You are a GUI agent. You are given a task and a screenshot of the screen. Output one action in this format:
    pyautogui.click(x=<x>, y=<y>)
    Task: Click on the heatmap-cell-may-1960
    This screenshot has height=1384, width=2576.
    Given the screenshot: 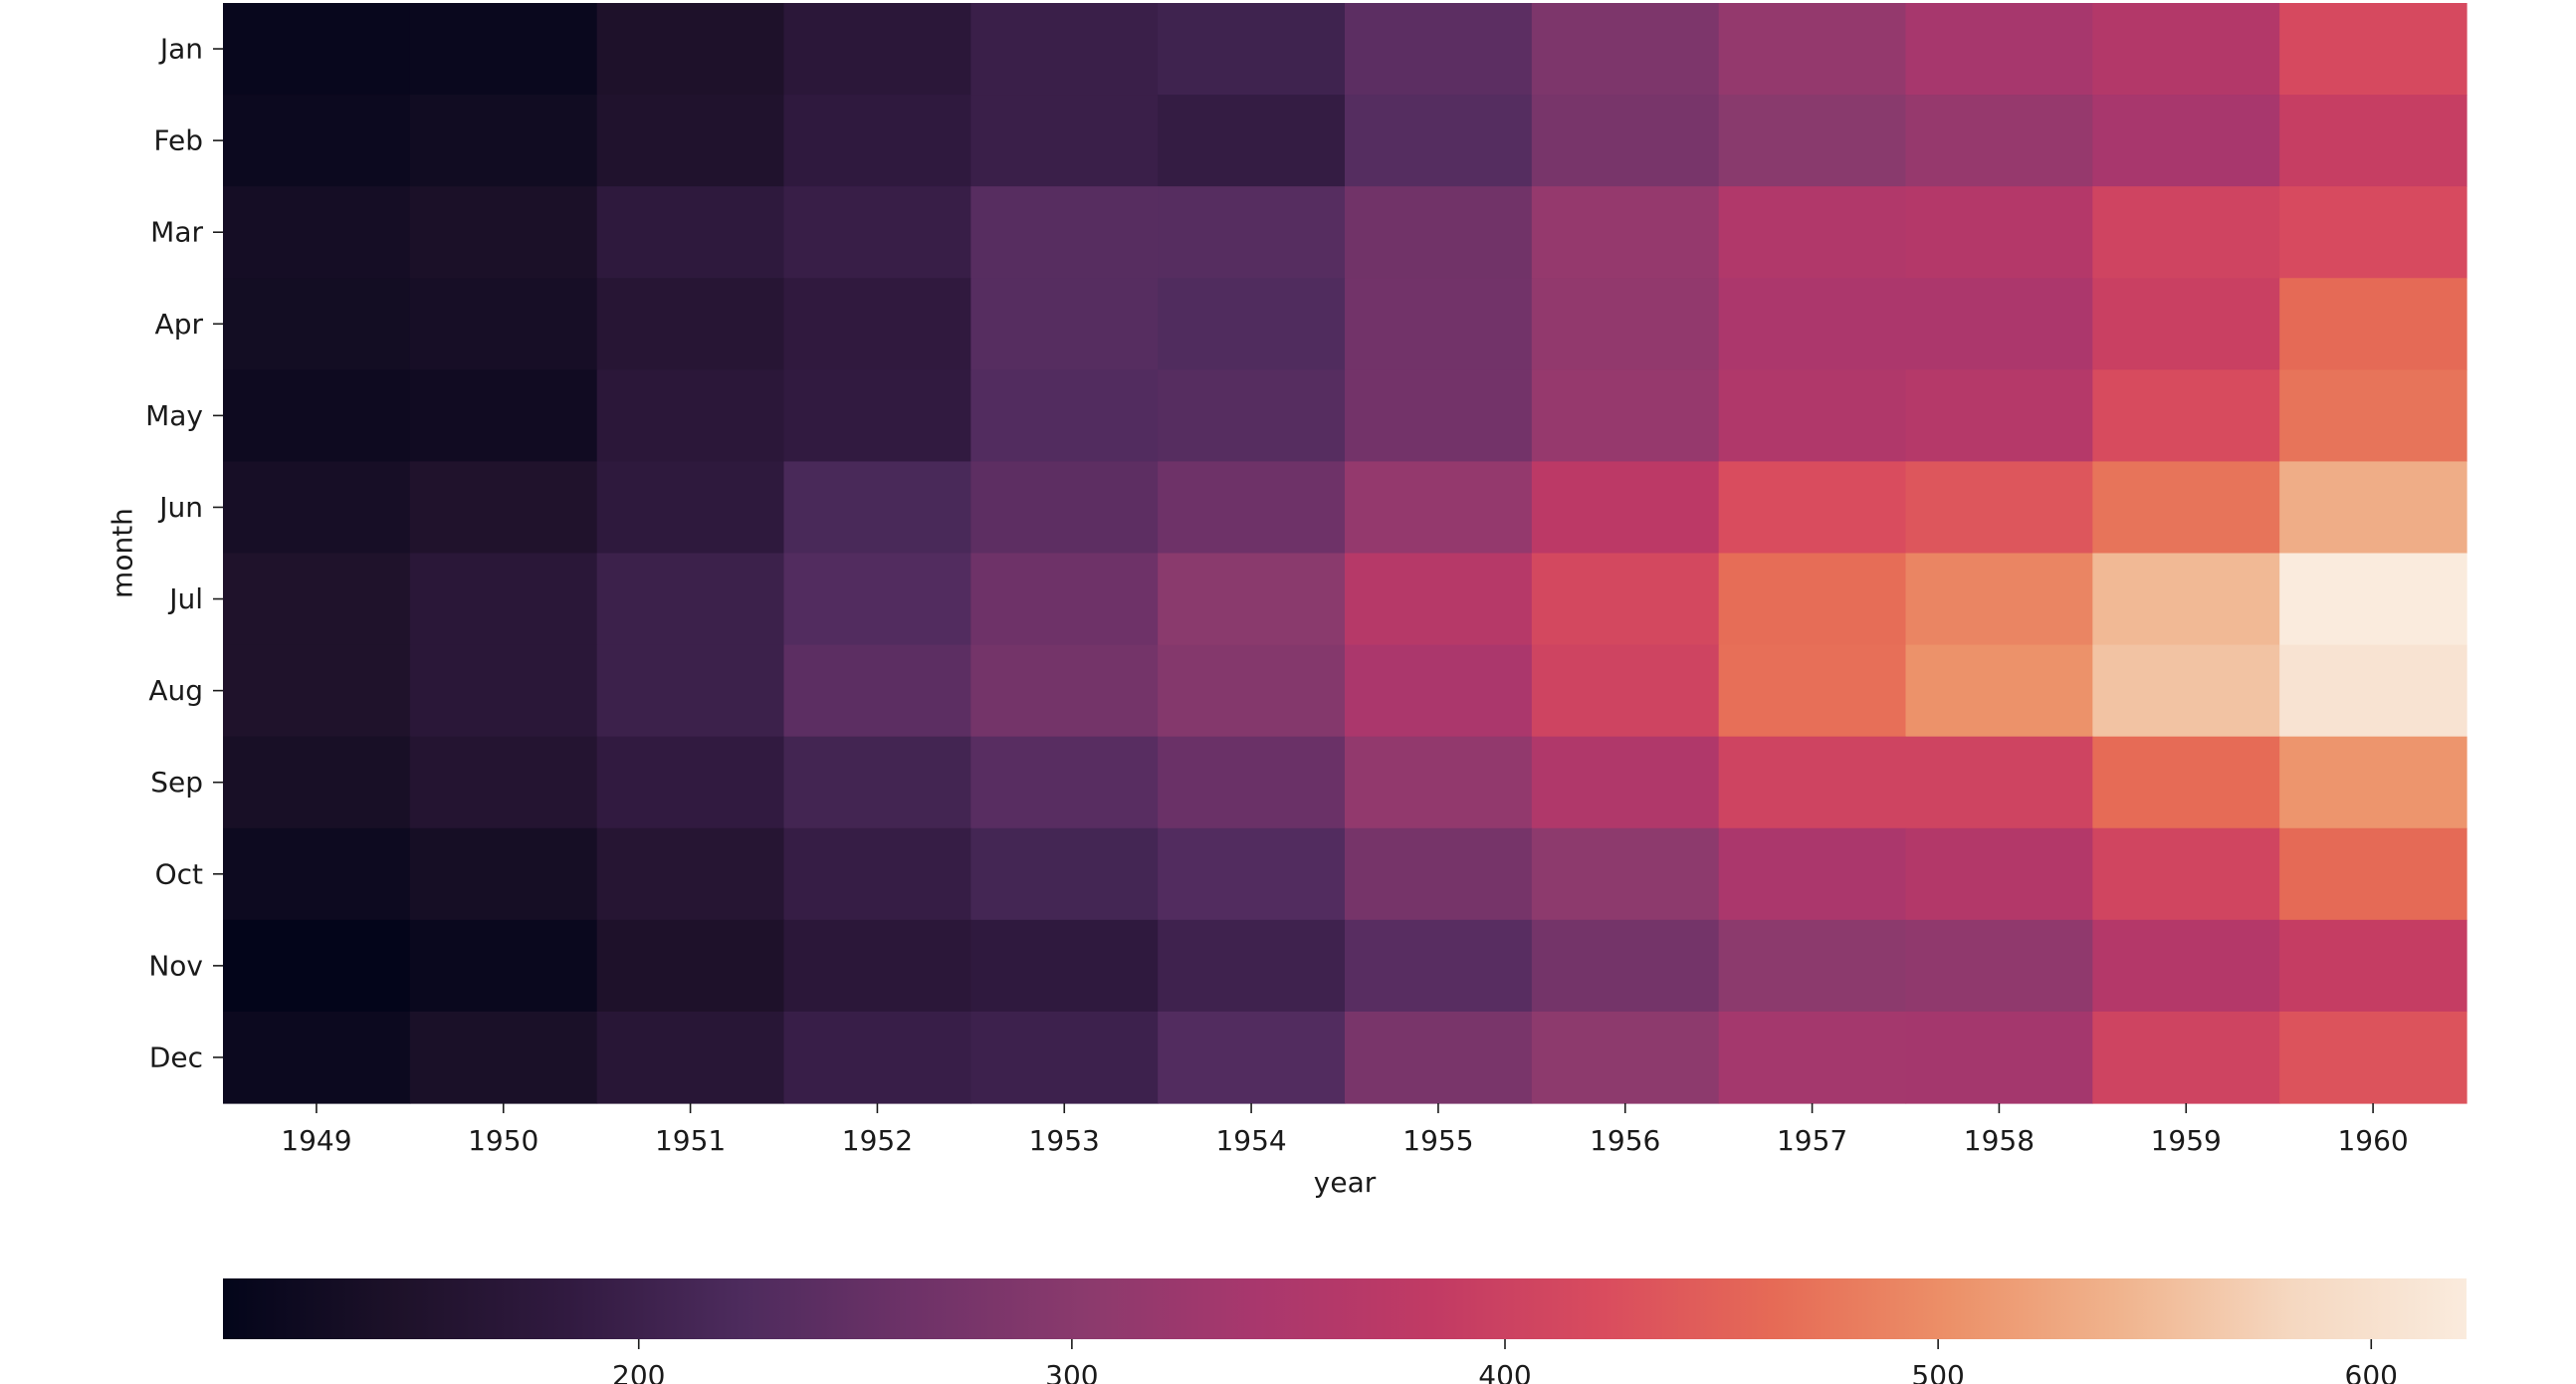 What is the action you would take?
    pyautogui.click(x=2373, y=416)
    